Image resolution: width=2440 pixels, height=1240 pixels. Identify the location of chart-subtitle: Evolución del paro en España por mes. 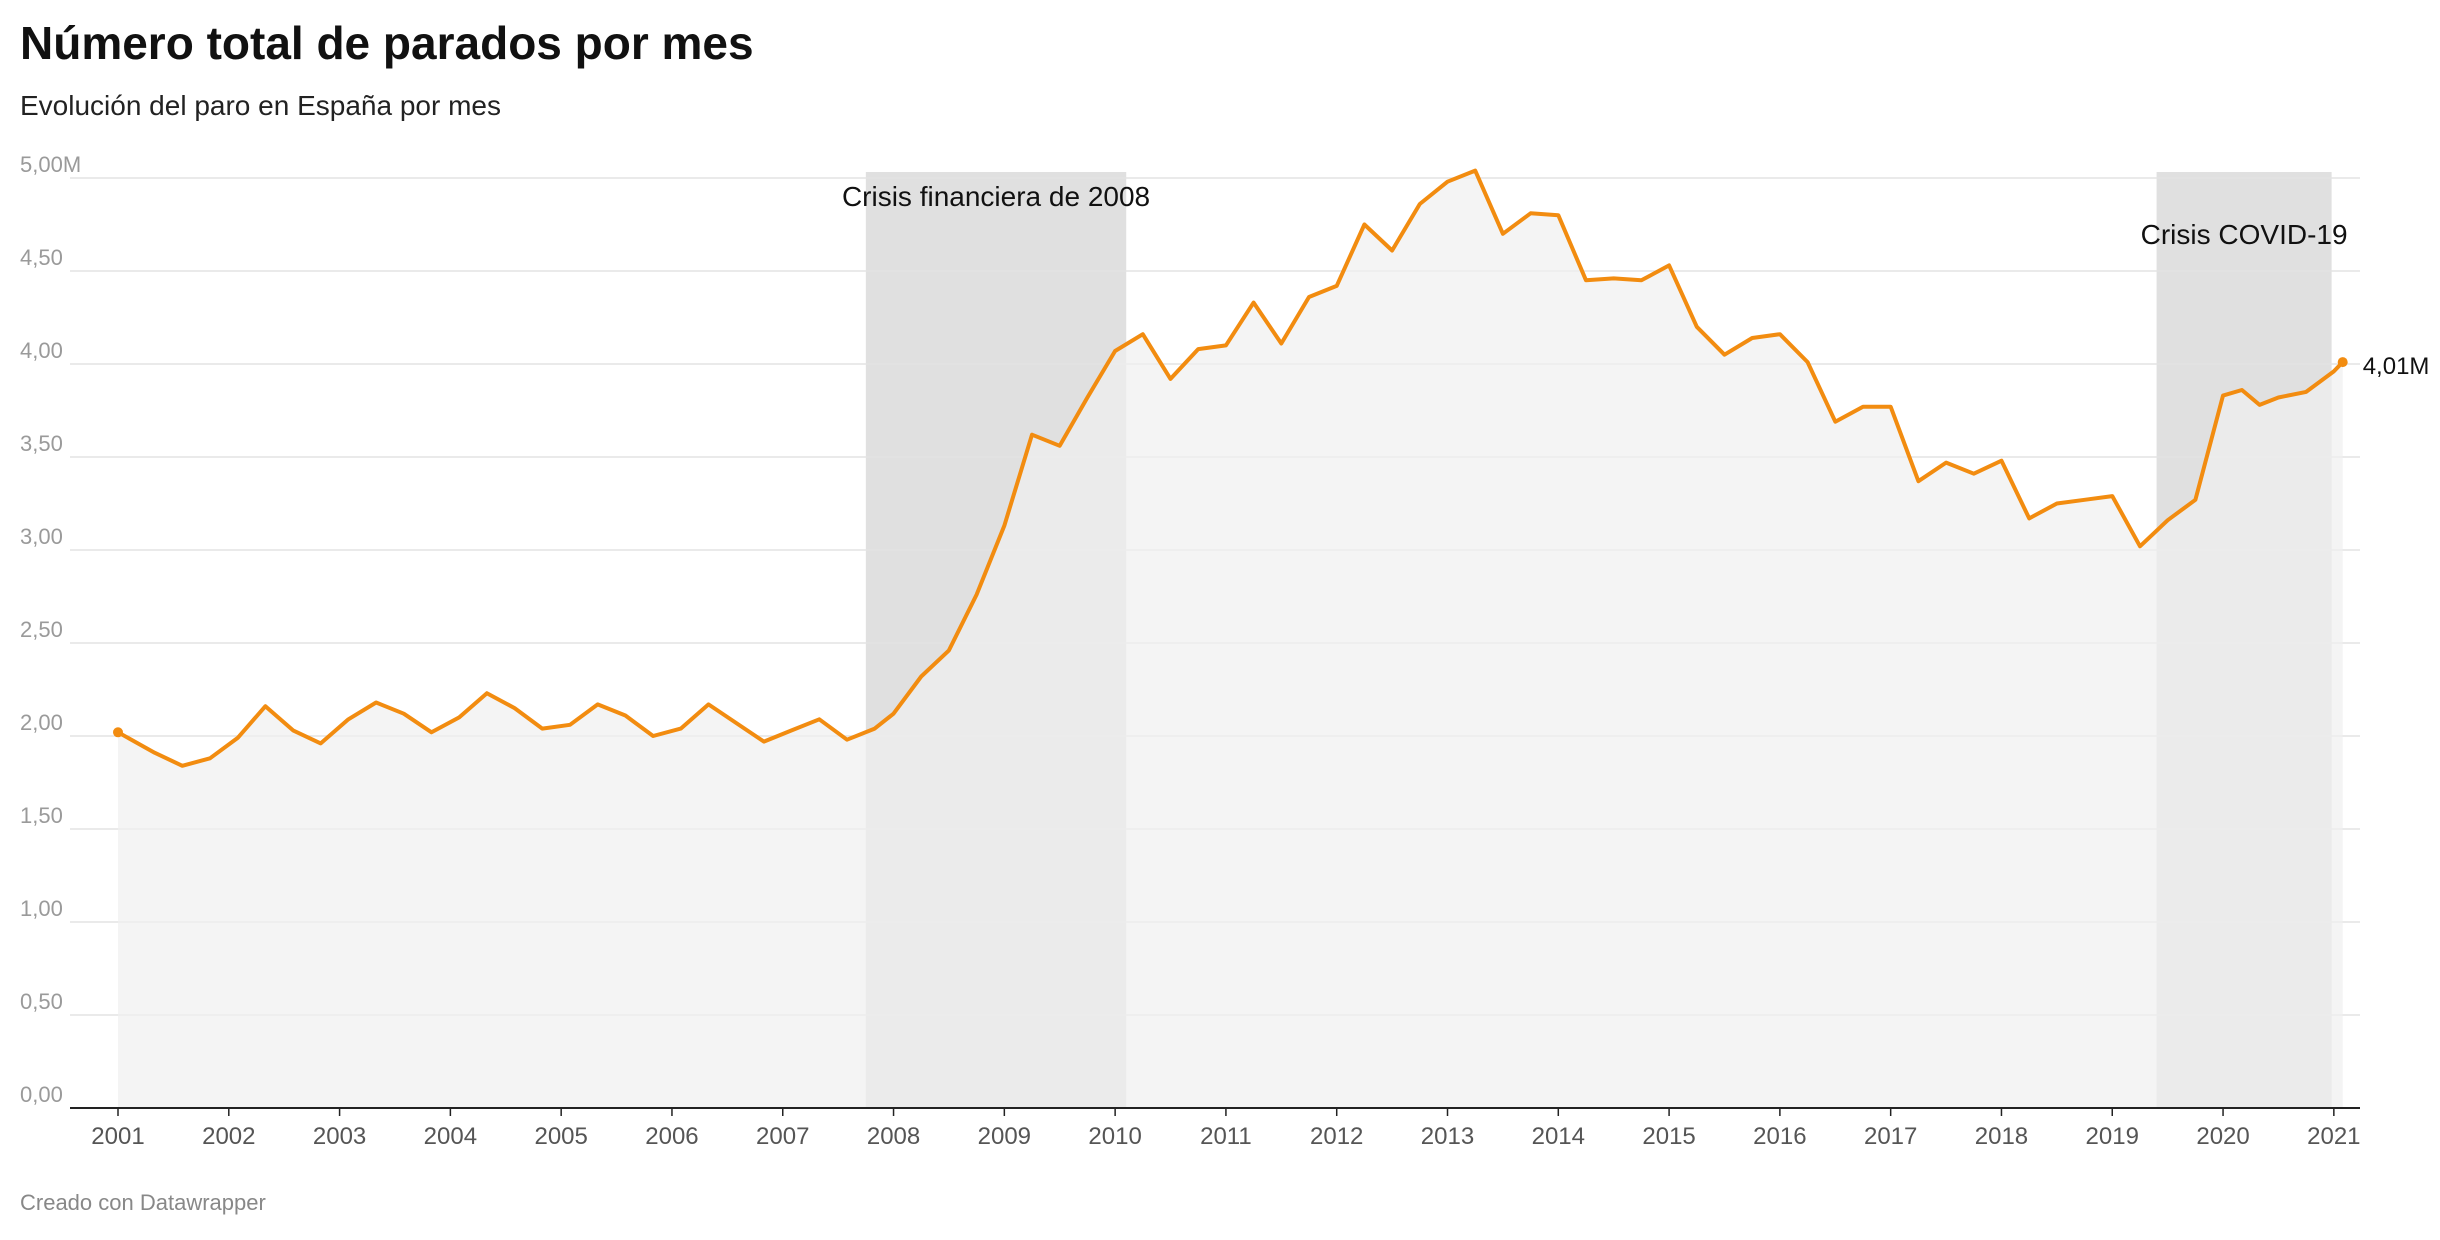
(260, 105).